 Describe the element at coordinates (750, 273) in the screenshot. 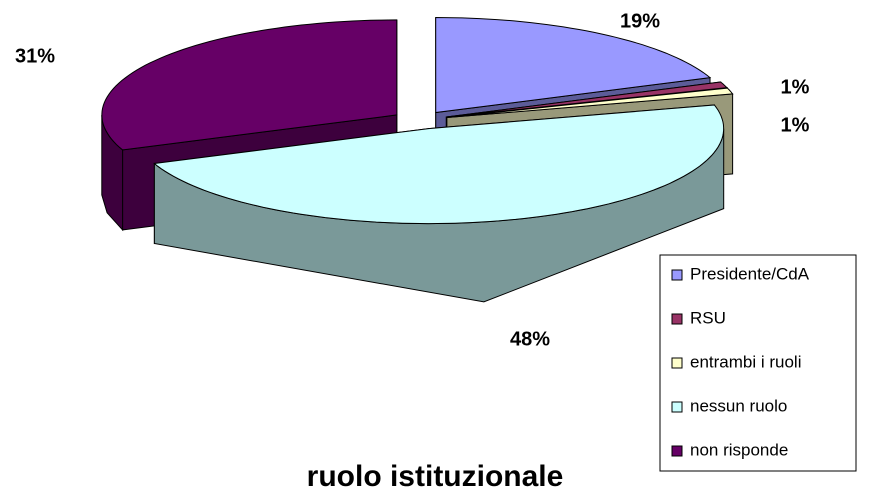

I see `legend-label: Presidente/CdA` at that location.